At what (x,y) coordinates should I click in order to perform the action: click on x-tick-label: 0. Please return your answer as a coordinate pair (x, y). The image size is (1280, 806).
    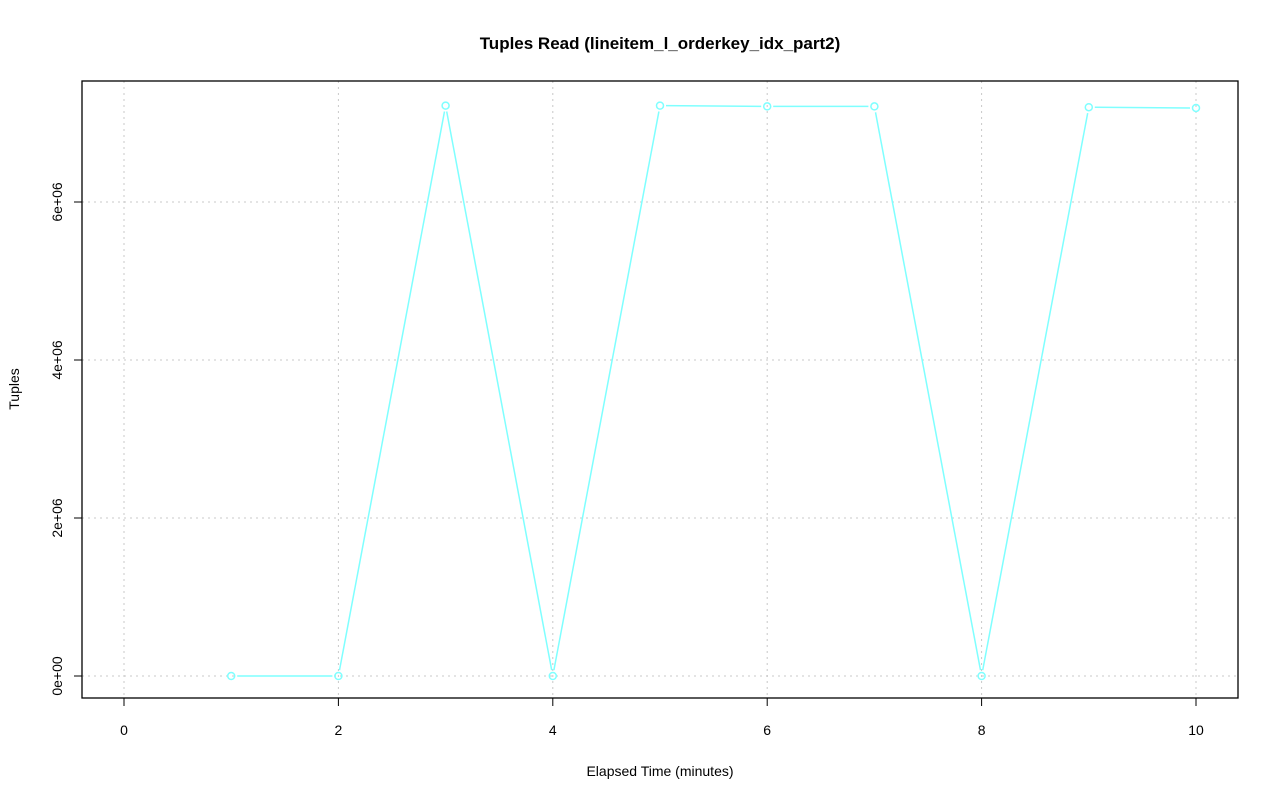
    Looking at the image, I should click on (124, 730).